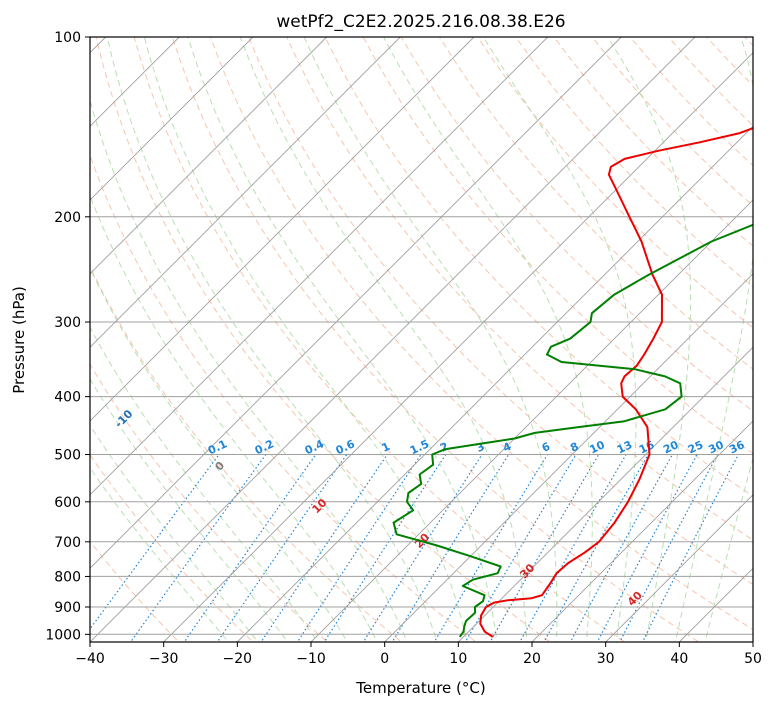 Image resolution: width=775 pixels, height=708 pixels. Describe the element at coordinates (19, 340) in the screenshot. I see `y-axis-label: Pressure (hPa)` at that location.